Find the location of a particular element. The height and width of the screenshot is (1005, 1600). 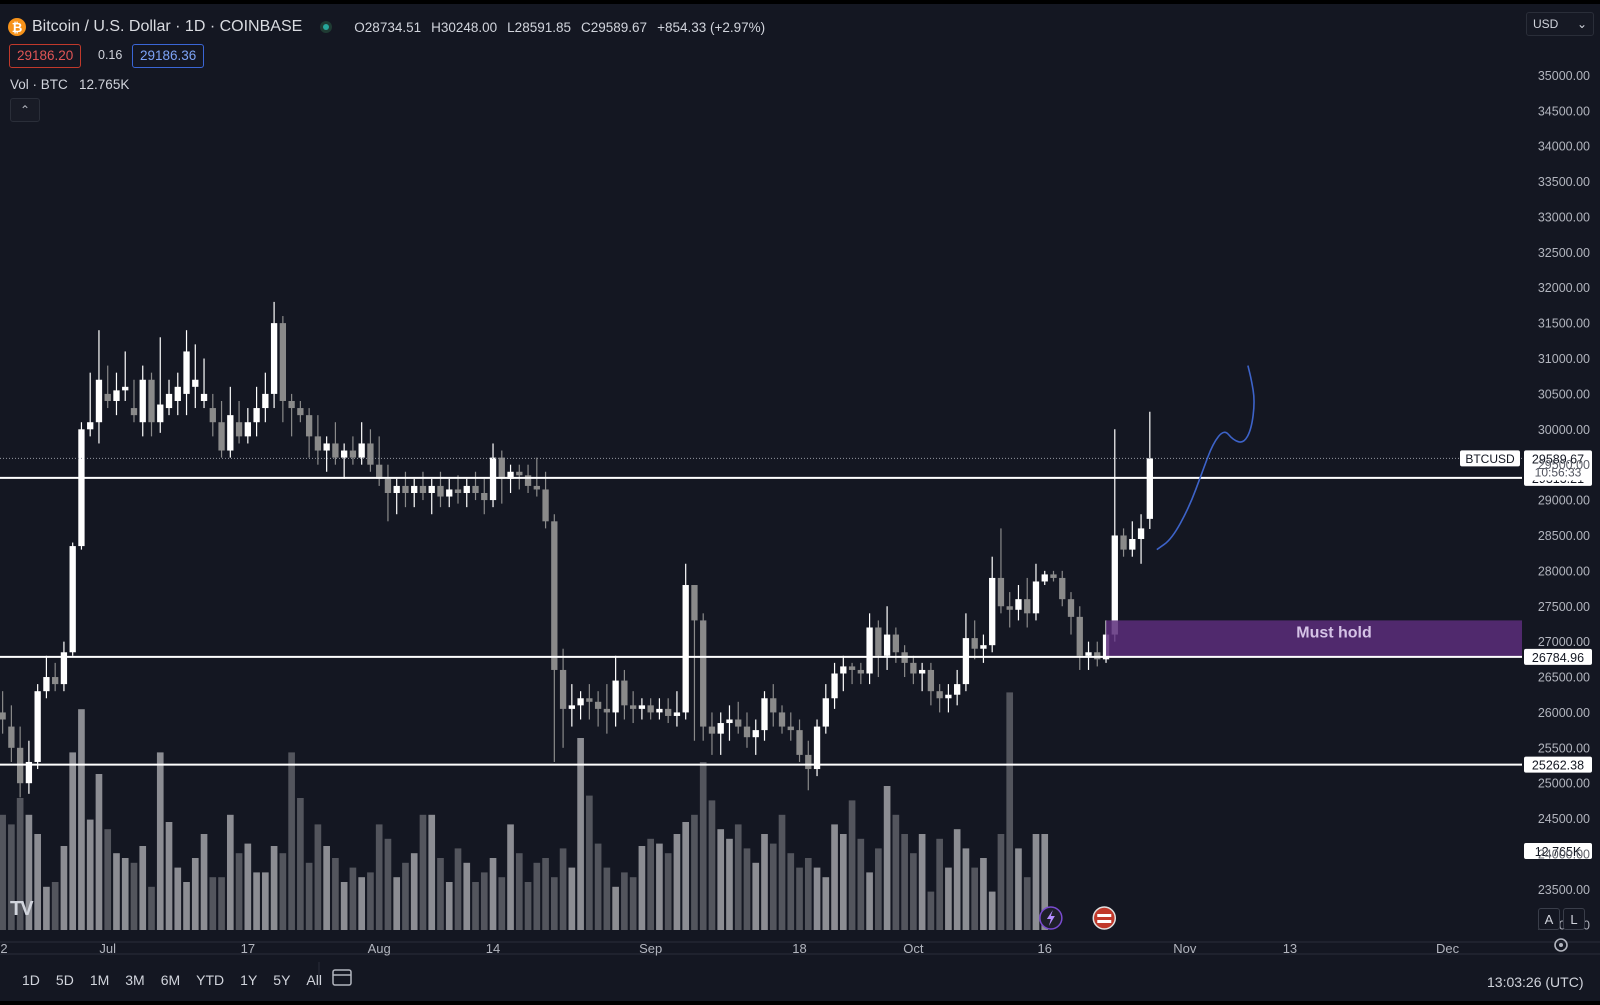

auto-scale-label: A is located at coordinates (1549, 919).